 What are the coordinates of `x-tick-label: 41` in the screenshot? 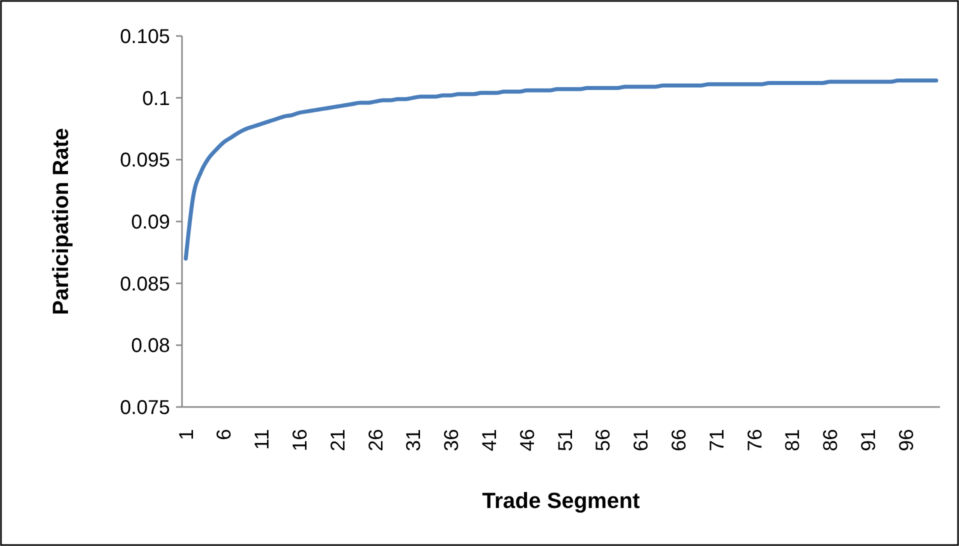 It's located at (489, 440).